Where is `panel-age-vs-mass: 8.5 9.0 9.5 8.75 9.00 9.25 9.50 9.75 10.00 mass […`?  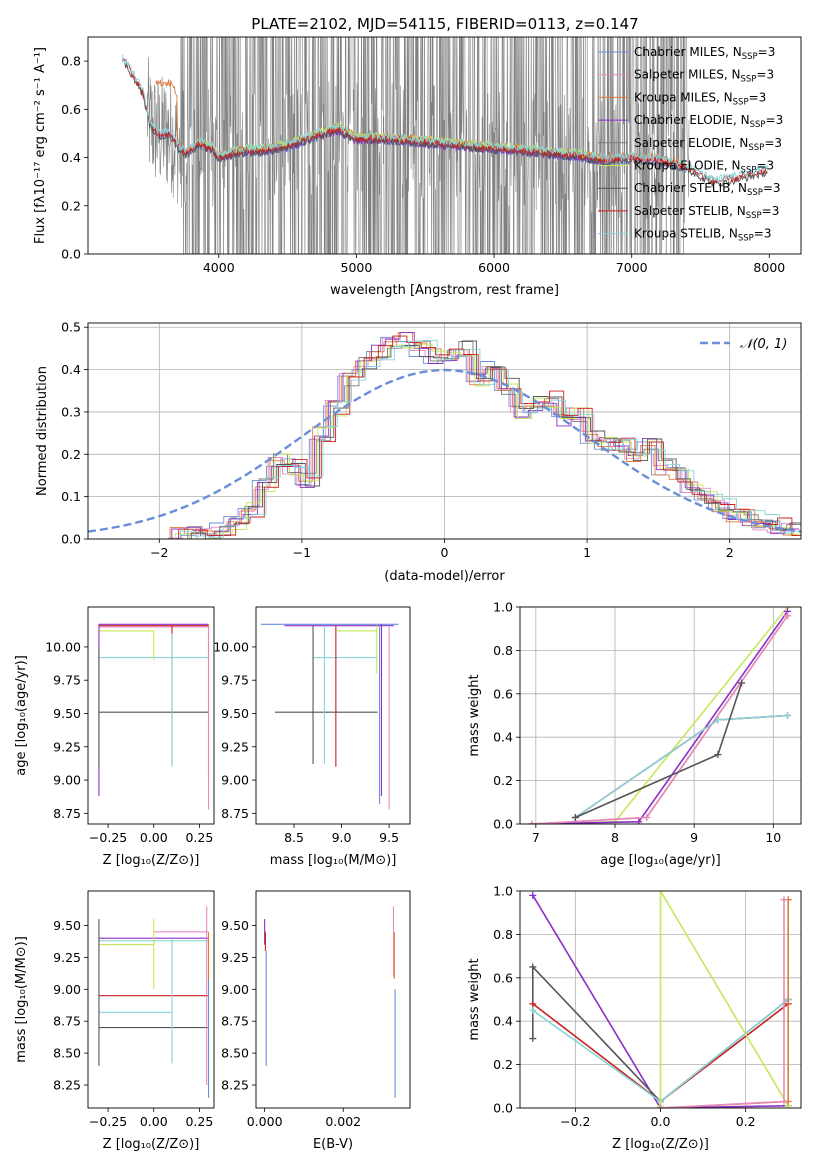
panel-age-vs-mass: 8.5 9.0 9.5 8.75 9.00 9.25 9.50 9.75 10.00 mass [… is located at coordinates (312, 737).